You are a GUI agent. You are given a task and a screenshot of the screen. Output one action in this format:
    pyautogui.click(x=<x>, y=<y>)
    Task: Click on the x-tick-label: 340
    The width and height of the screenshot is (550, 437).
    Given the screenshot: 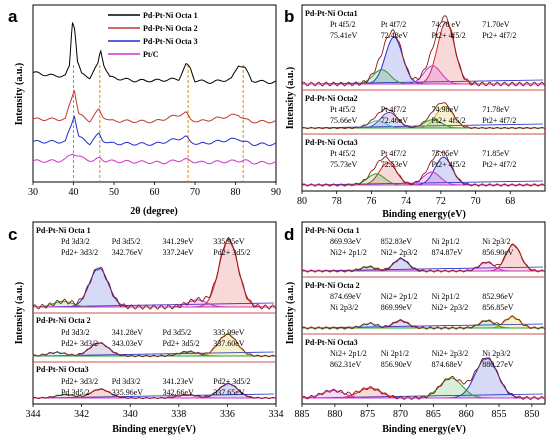 What is the action you would take?
    pyautogui.click(x=130, y=414)
    